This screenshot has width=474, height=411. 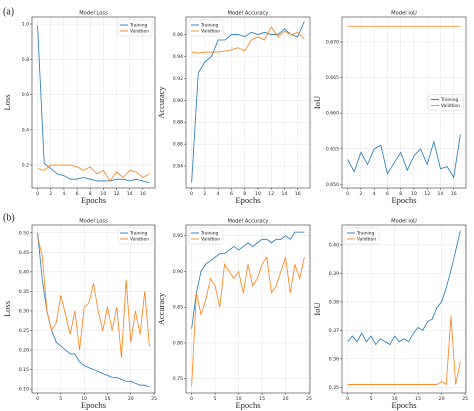 What do you see at coordinates (93, 222) in the screenshot?
I see `chart-title: Model Loss` at bounding box center [93, 222].